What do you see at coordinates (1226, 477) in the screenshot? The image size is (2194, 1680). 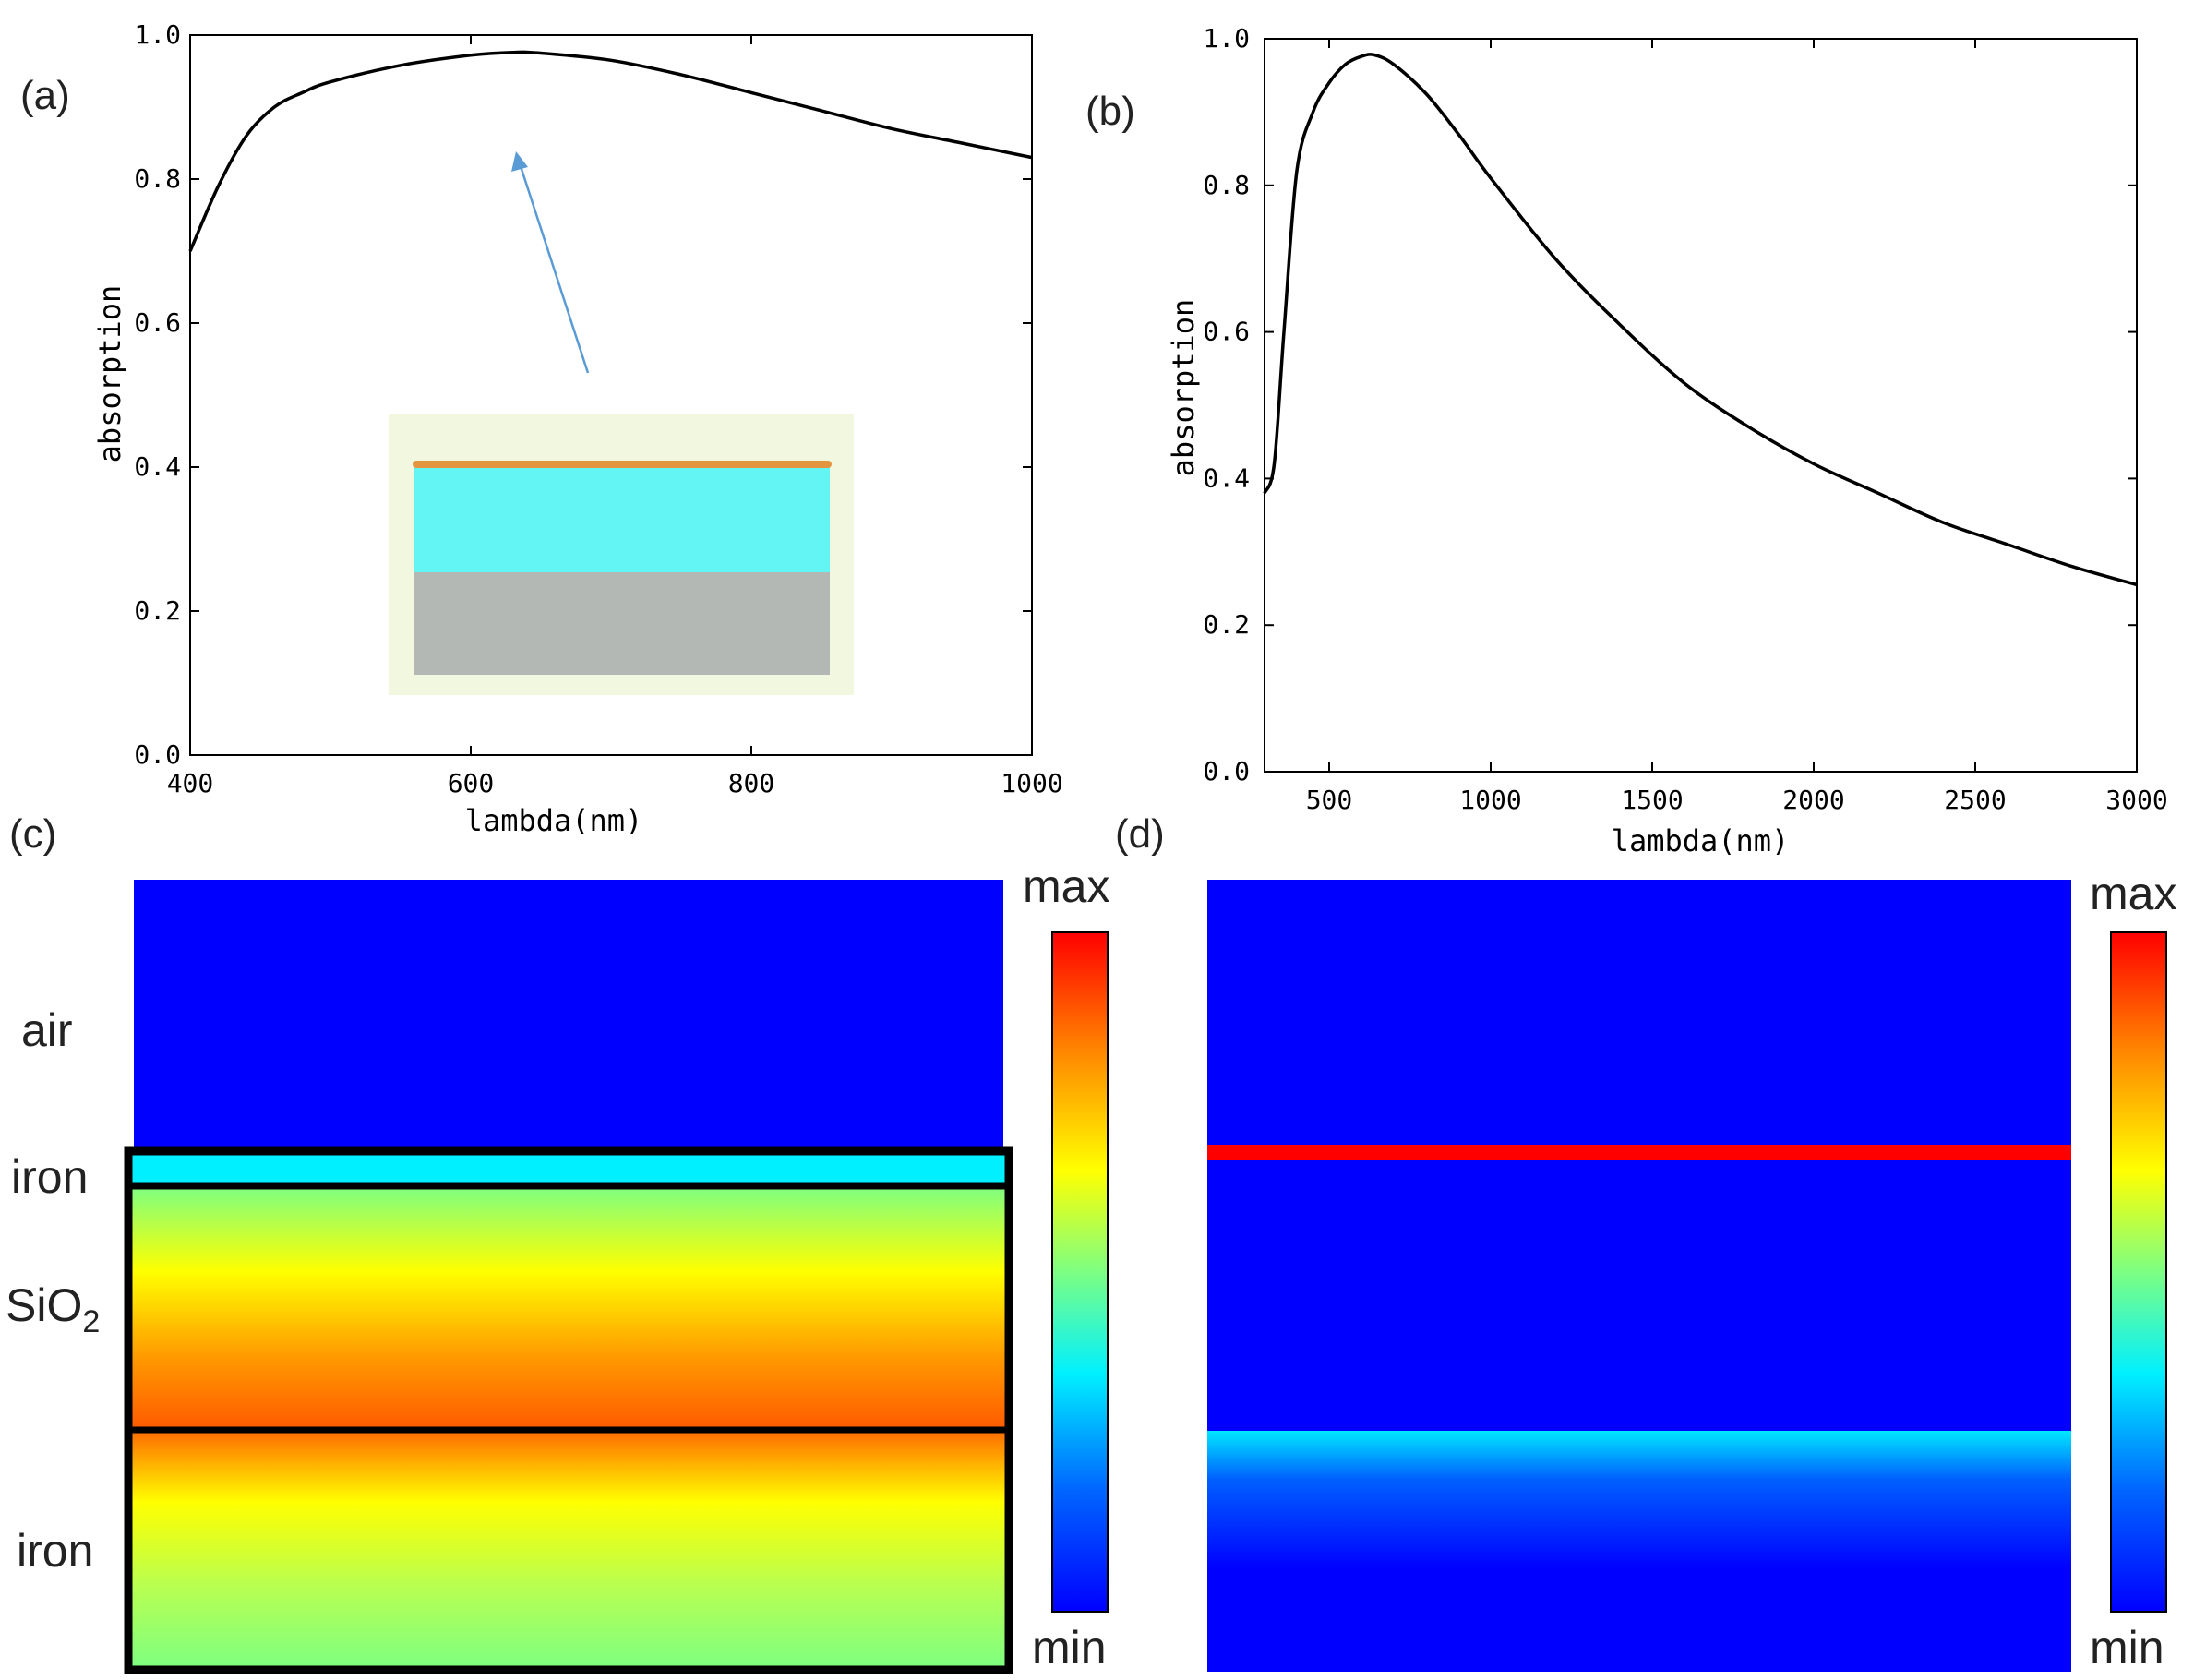 I see `panel-b-ytick-label: 0.4` at bounding box center [1226, 477].